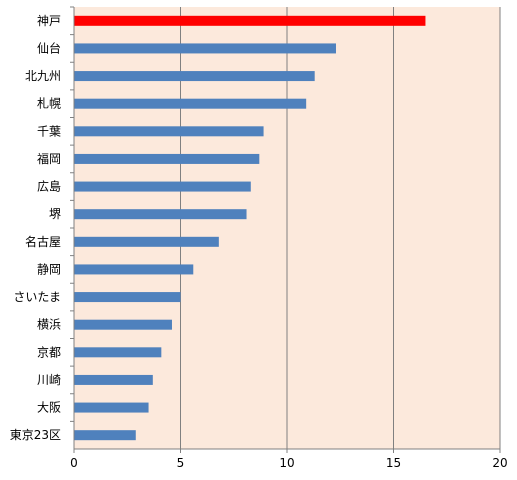 Image resolution: width=517 pixels, height=480 pixels. What do you see at coordinates (49, 103) in the screenshot?
I see `category-label: 札幌` at bounding box center [49, 103].